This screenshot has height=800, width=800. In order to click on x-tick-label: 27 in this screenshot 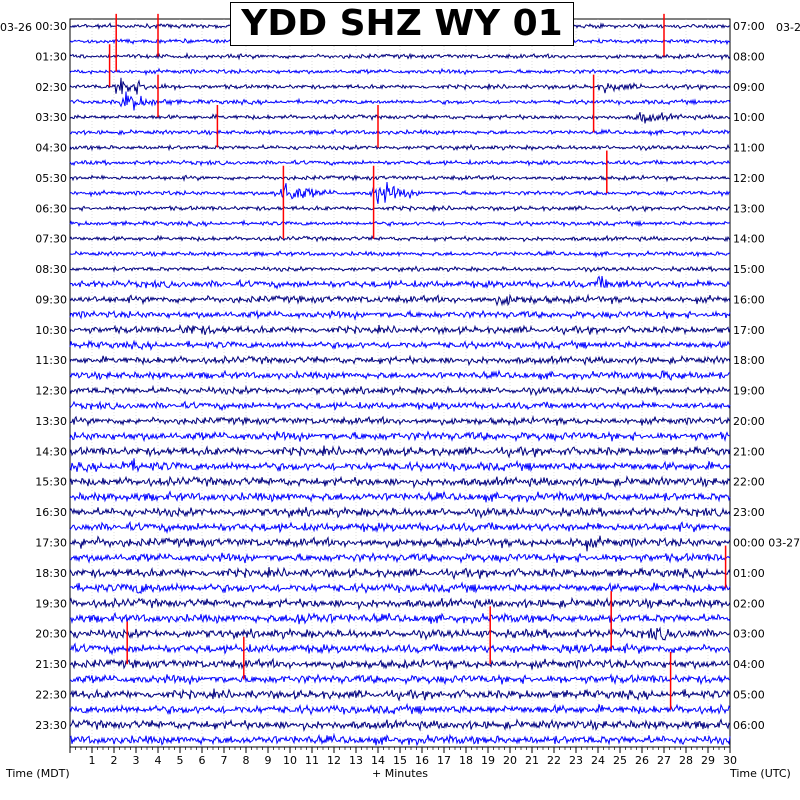, I will do `click(664, 760)`.